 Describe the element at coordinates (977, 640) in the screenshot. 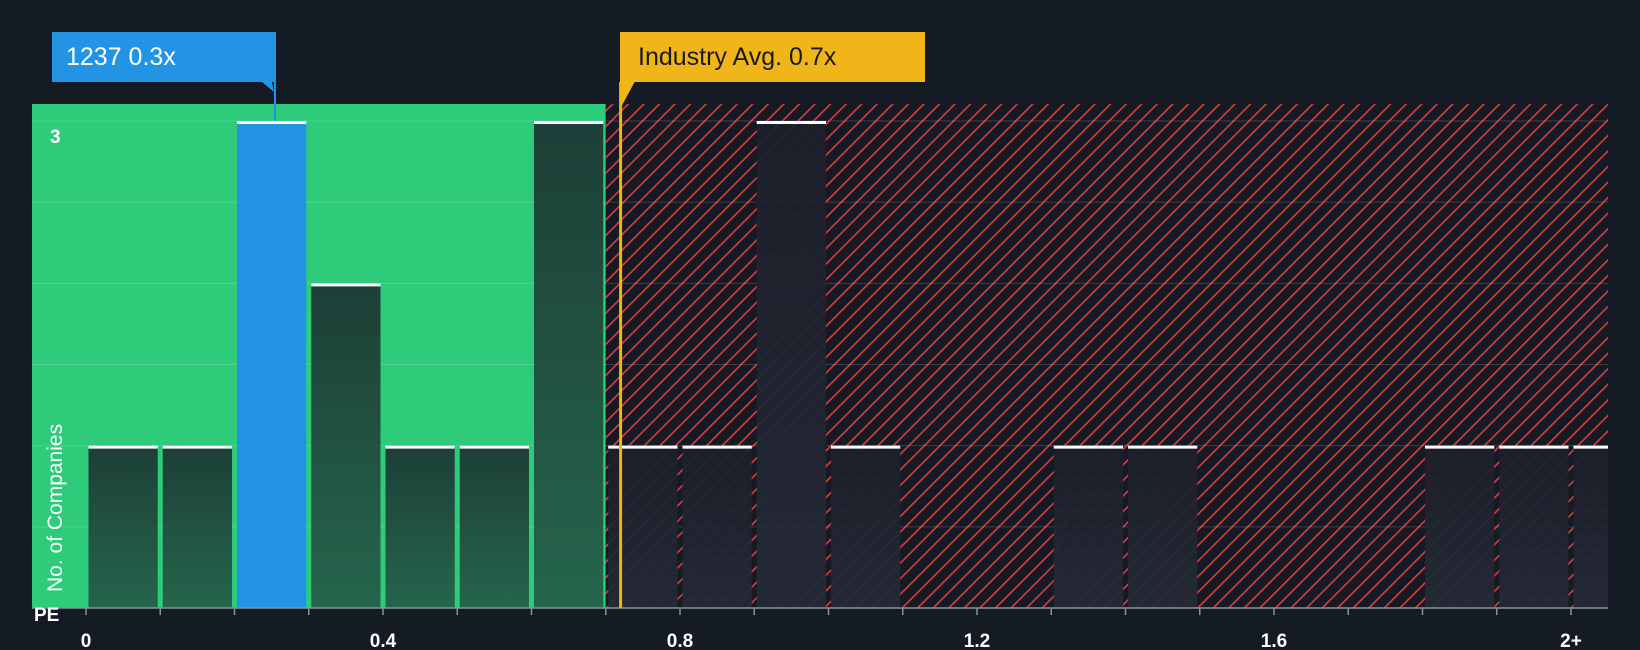

I see `x-tick-label: 1.2` at that location.